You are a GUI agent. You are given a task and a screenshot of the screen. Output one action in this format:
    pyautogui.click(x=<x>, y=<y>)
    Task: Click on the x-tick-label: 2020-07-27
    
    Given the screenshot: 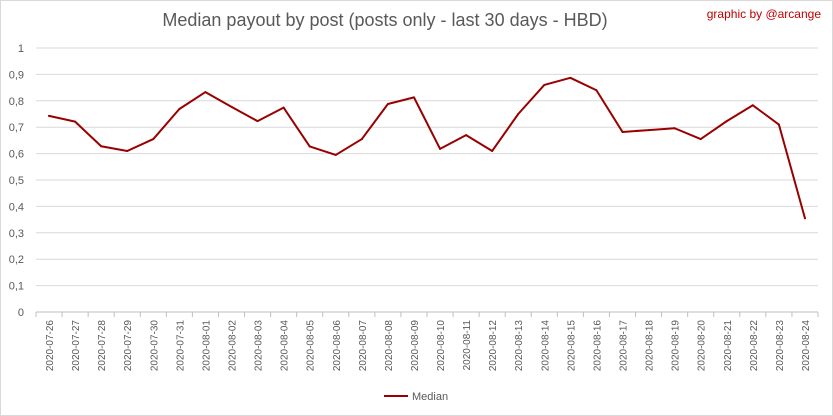 What is the action you would take?
    pyautogui.click(x=76, y=346)
    